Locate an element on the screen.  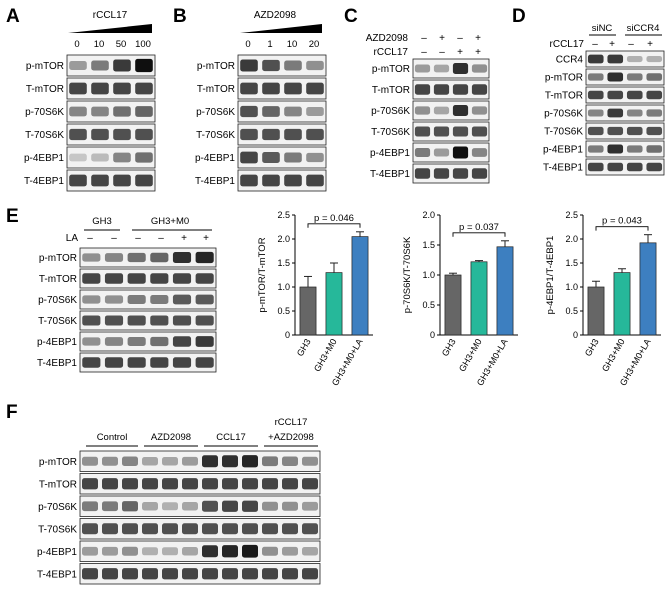
panel-letter-a: A is located at coordinates (13, 16).